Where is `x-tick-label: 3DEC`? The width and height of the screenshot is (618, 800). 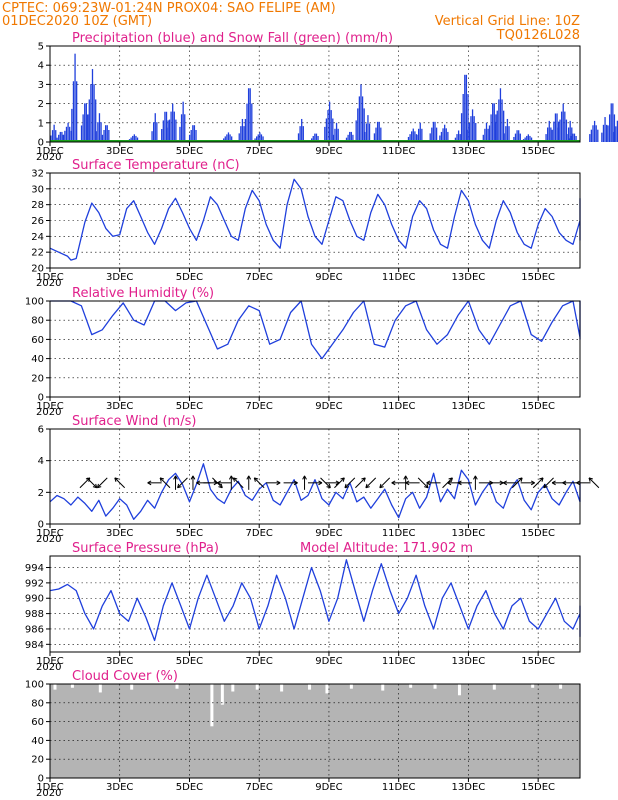 x-tick-label: 3DEC is located at coordinates (119, 277).